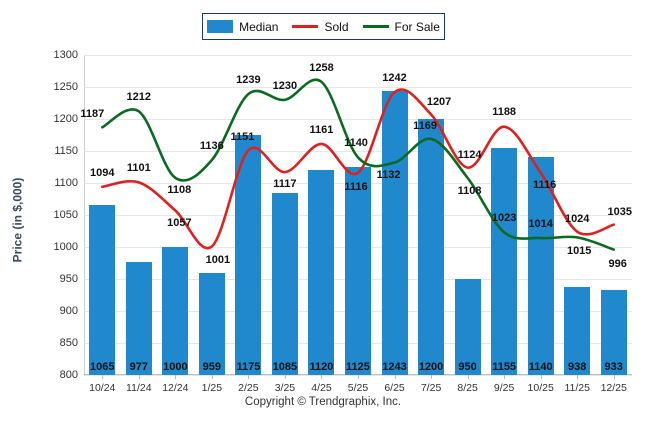  Describe the element at coordinates (619, 211) in the screenshot. I see `sold-value-label: 1035` at that location.